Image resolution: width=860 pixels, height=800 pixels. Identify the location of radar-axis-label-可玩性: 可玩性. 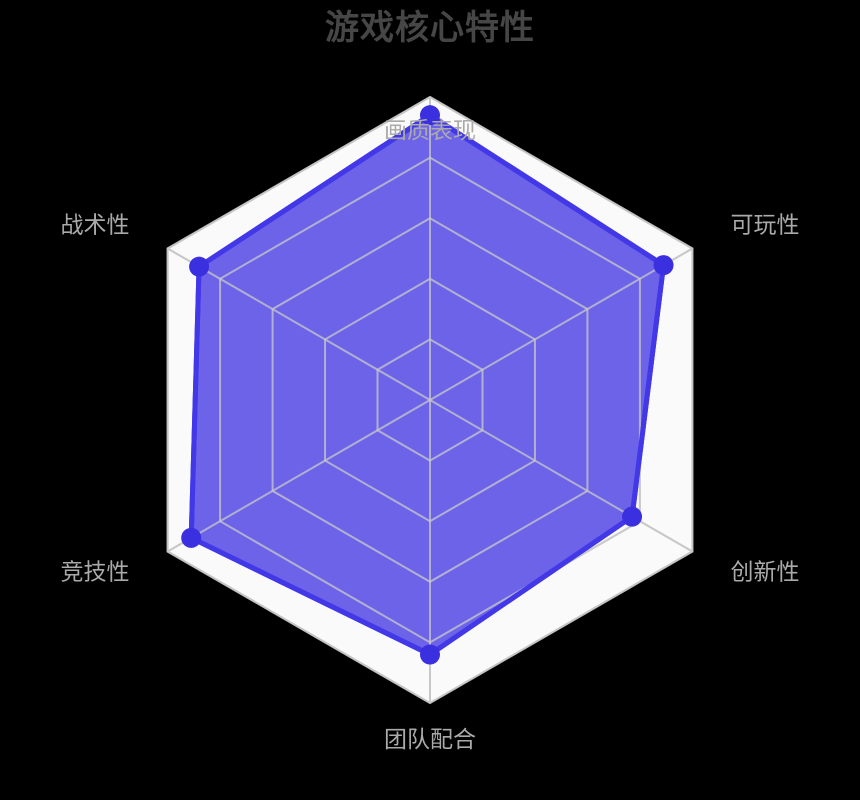
(765, 225).